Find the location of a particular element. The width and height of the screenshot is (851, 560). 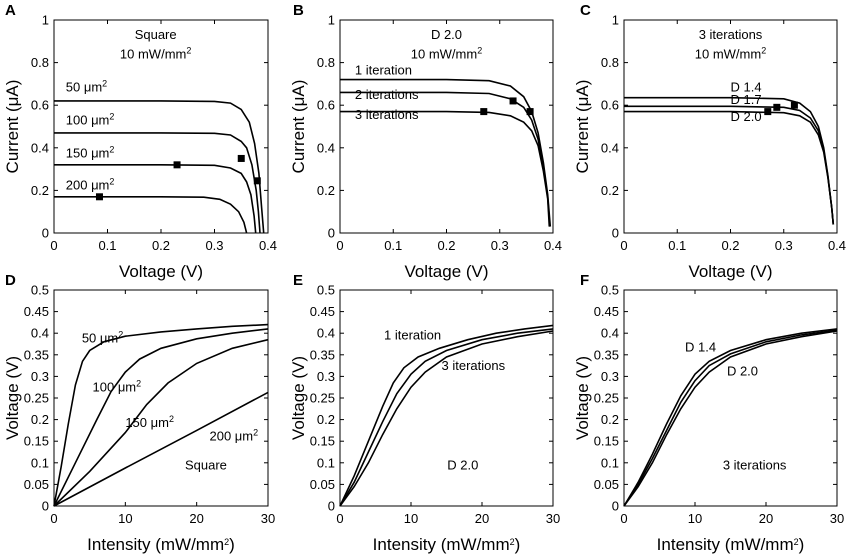

x-tick-label: 20 is located at coordinates (196, 518).